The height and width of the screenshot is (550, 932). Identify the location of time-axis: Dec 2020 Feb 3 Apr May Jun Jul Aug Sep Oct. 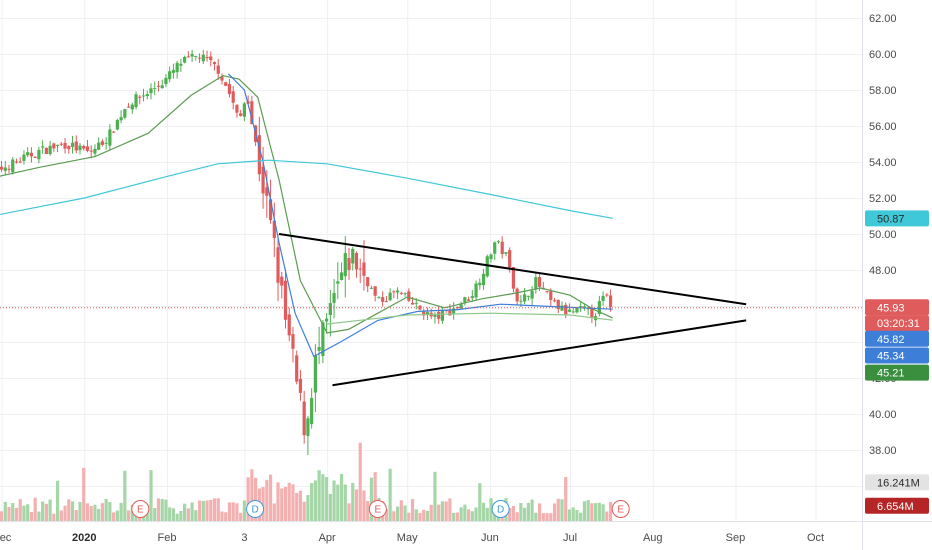
(412, 538).